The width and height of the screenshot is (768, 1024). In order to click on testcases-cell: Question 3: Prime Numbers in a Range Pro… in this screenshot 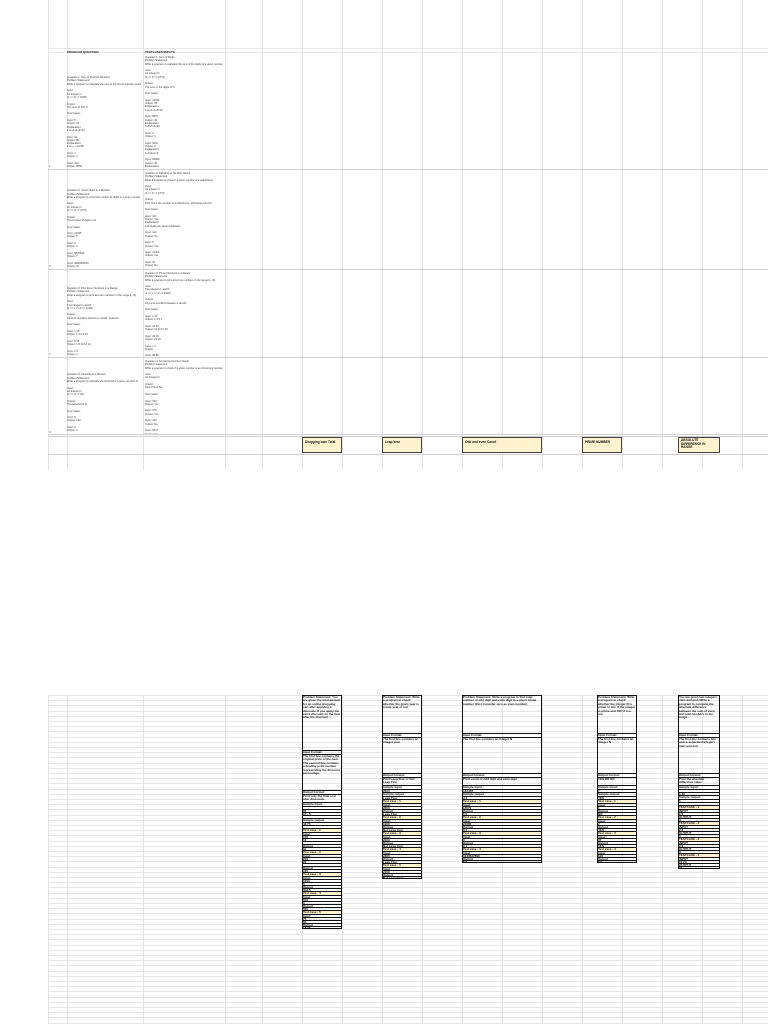, I will do `click(180, 314)`.